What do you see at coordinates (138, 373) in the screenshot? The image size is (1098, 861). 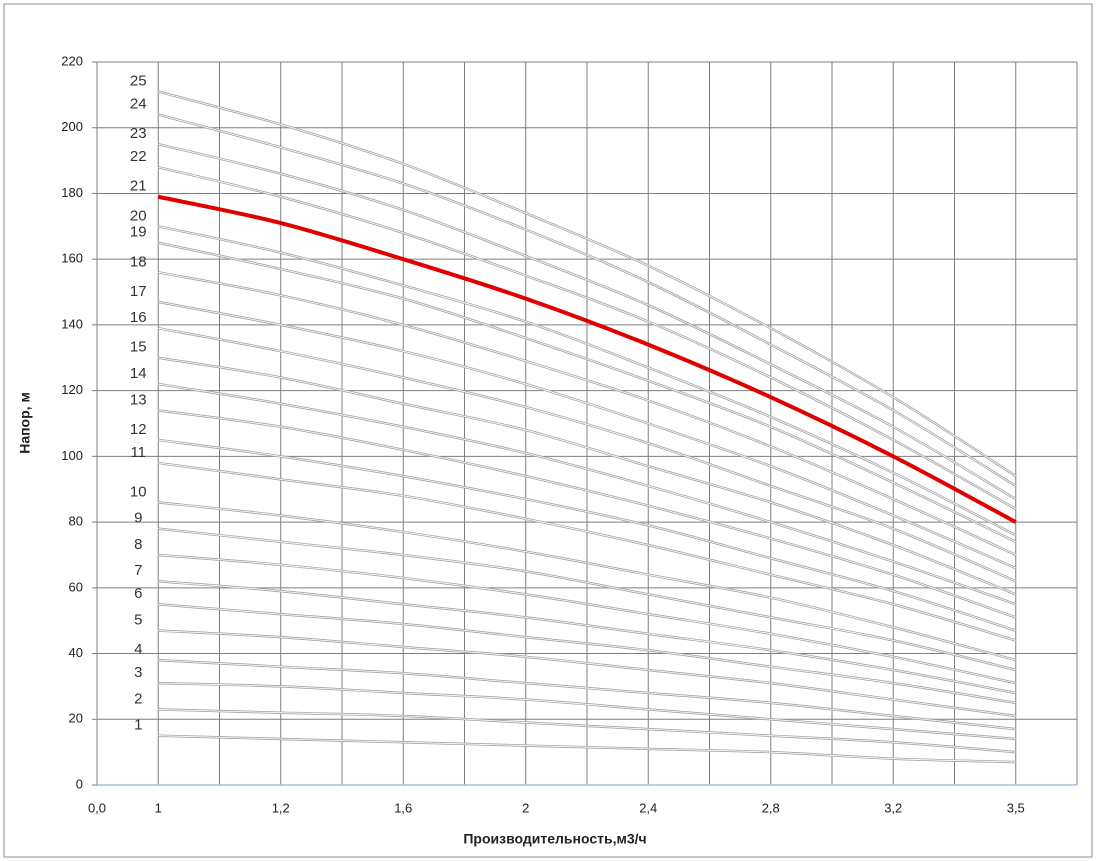 I see `series-label: 14` at bounding box center [138, 373].